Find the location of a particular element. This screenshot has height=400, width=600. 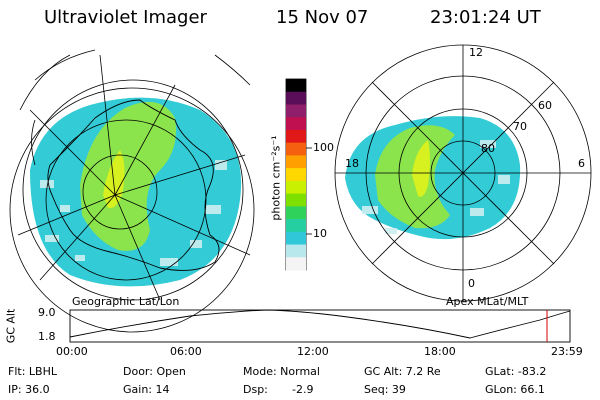

footer-gain: Gain: 14 is located at coordinates (146, 389).